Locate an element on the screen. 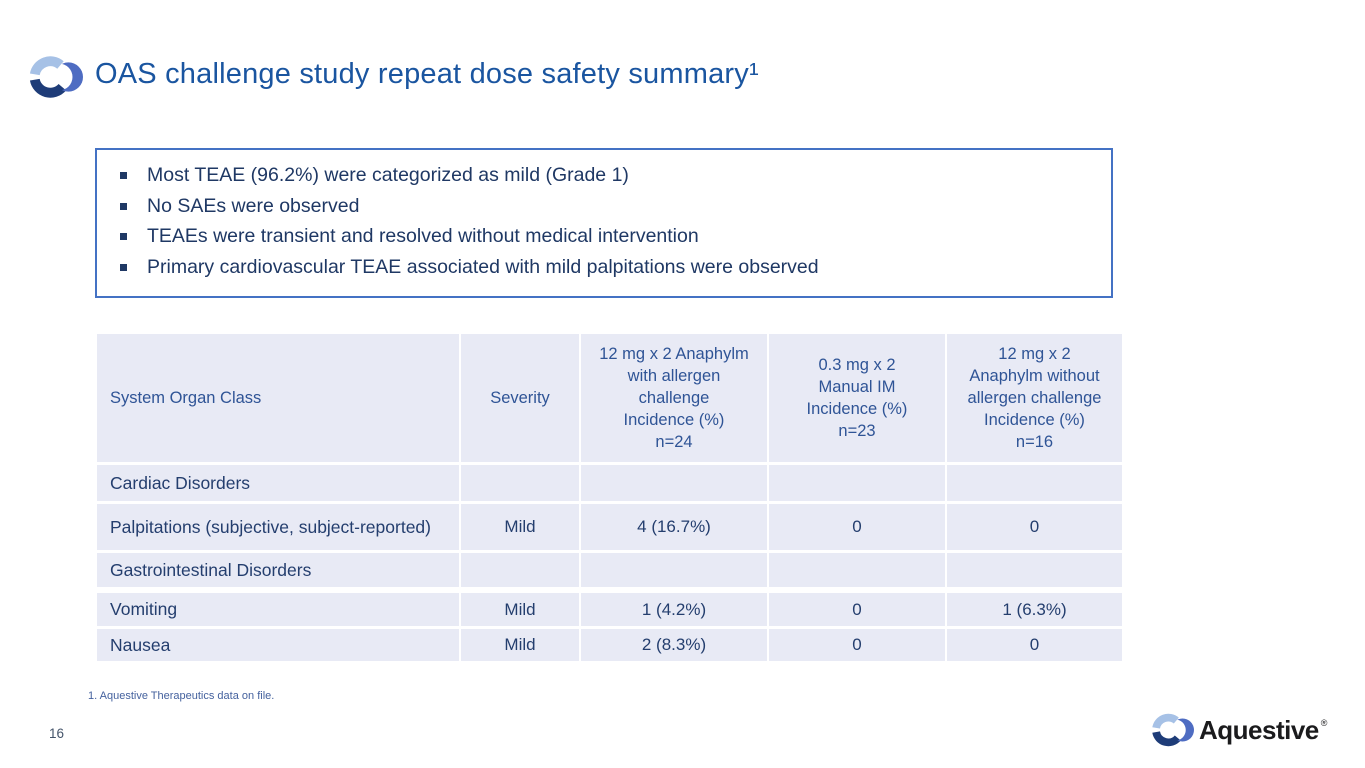 The image size is (1365, 768). table-row: Gastrointestinal Disorders is located at coordinates (609, 571).